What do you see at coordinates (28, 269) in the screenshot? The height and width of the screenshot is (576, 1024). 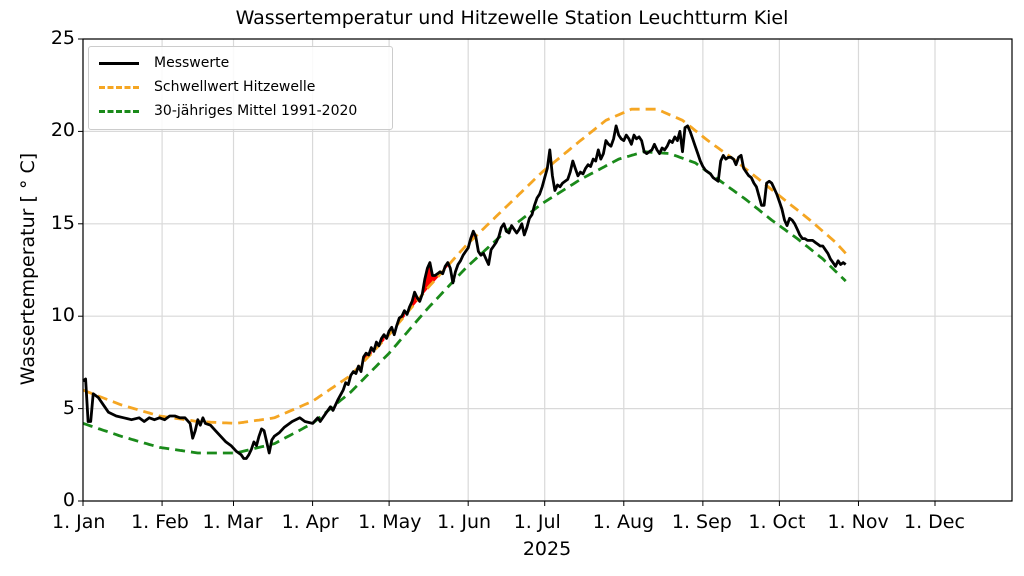 I see `y-axis-label: Wassertemperatur [ ° C]` at bounding box center [28, 269].